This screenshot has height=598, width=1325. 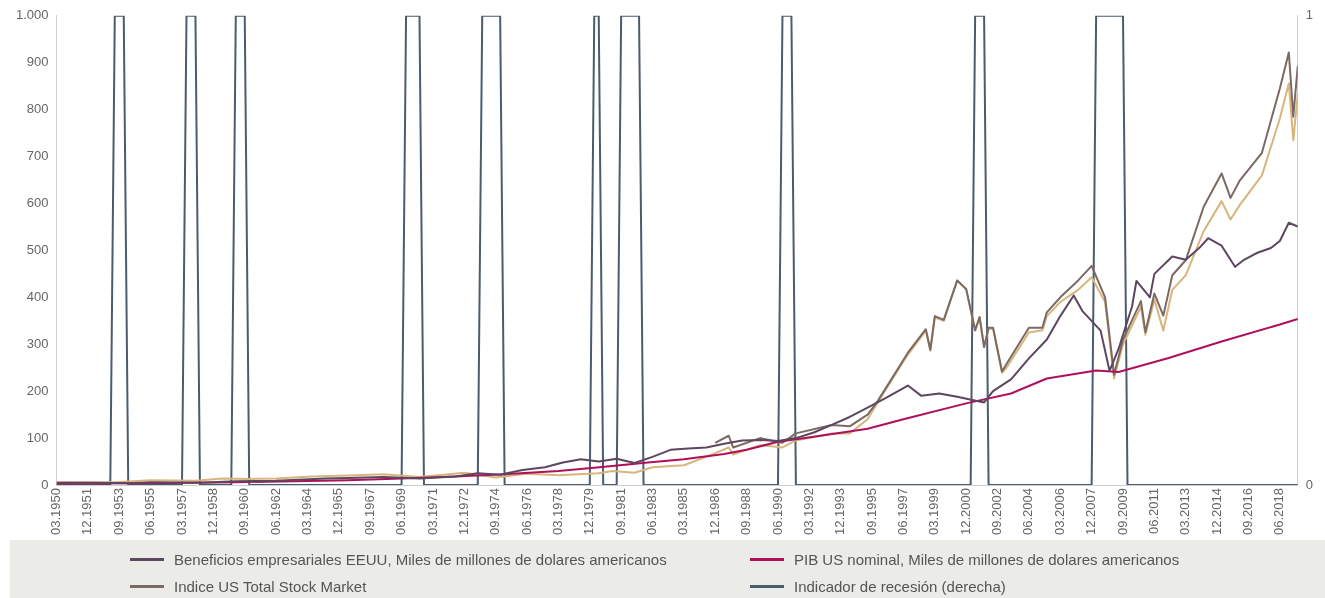 I want to click on x-tick-label: 12.1986, so click(x=714, y=512).